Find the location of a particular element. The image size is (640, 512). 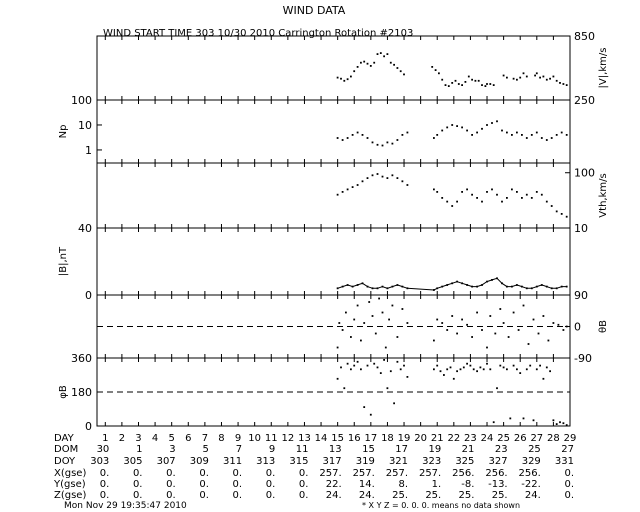

y-tick-label-right: -90 is located at coordinates (583, 358).